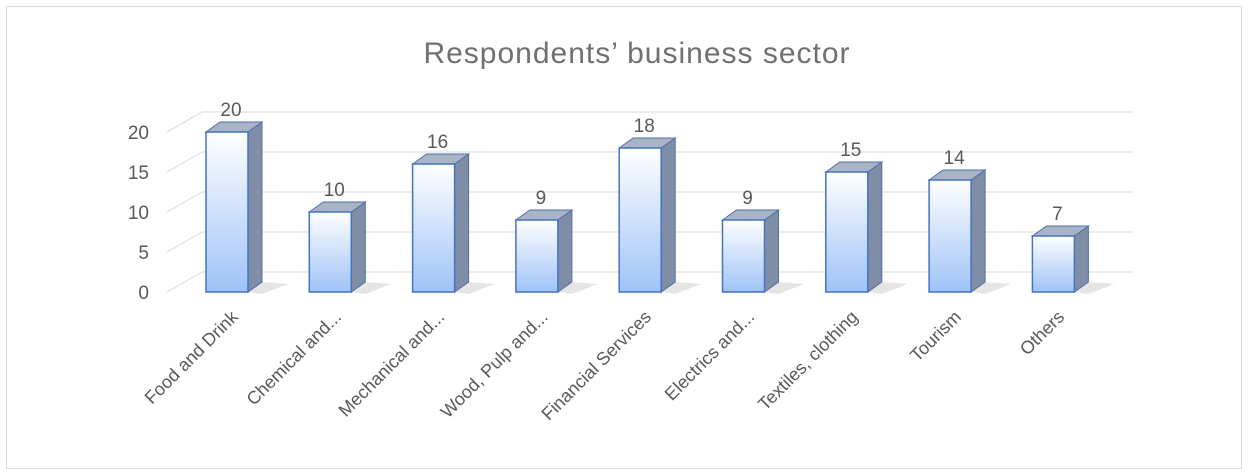 The height and width of the screenshot is (475, 1248). Describe the element at coordinates (437, 142) in the screenshot. I see `data-label: 16` at that location.